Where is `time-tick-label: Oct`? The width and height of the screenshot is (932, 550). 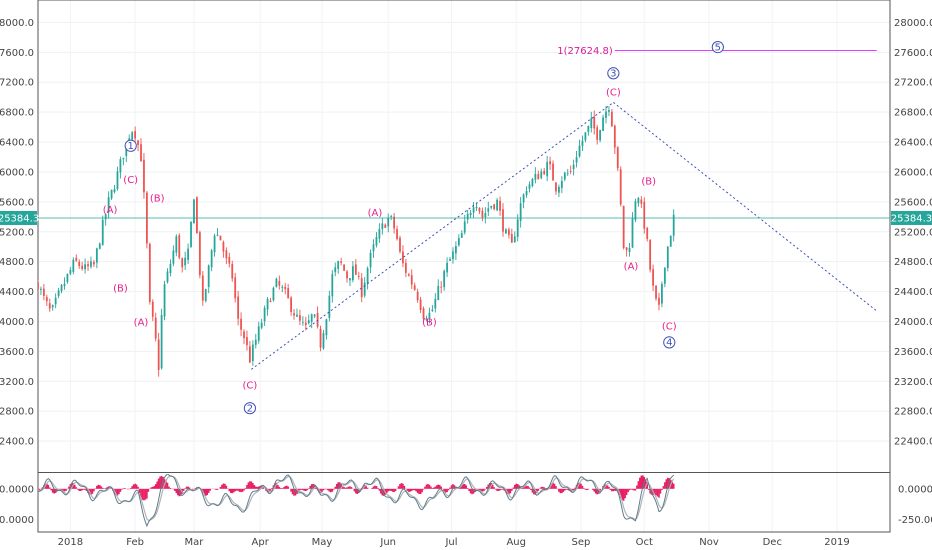
time-tick-label: Oct is located at coordinates (644, 542).